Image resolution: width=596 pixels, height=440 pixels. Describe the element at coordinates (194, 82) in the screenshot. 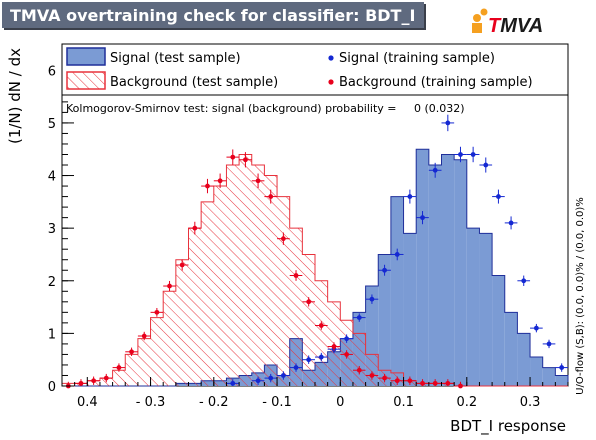

I see `legend-label-background-test: Background (test sample)` at that location.